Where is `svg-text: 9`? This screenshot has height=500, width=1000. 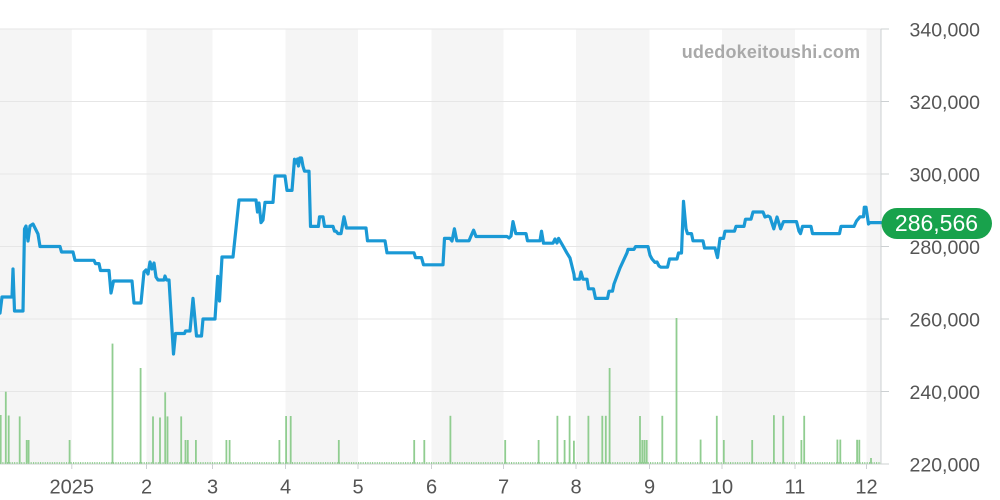
svg-text: 9 is located at coordinates (649, 488).